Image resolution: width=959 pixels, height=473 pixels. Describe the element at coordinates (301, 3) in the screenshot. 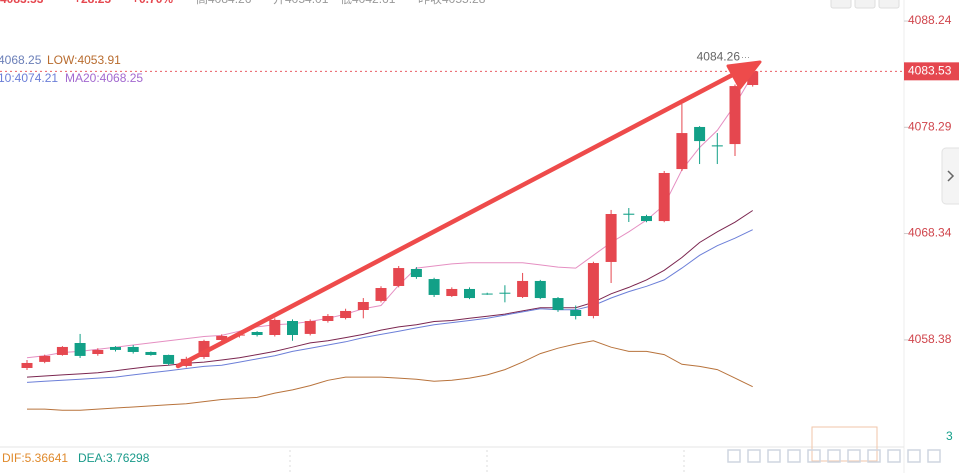

I see `quote-field: 开4054.01` at that location.